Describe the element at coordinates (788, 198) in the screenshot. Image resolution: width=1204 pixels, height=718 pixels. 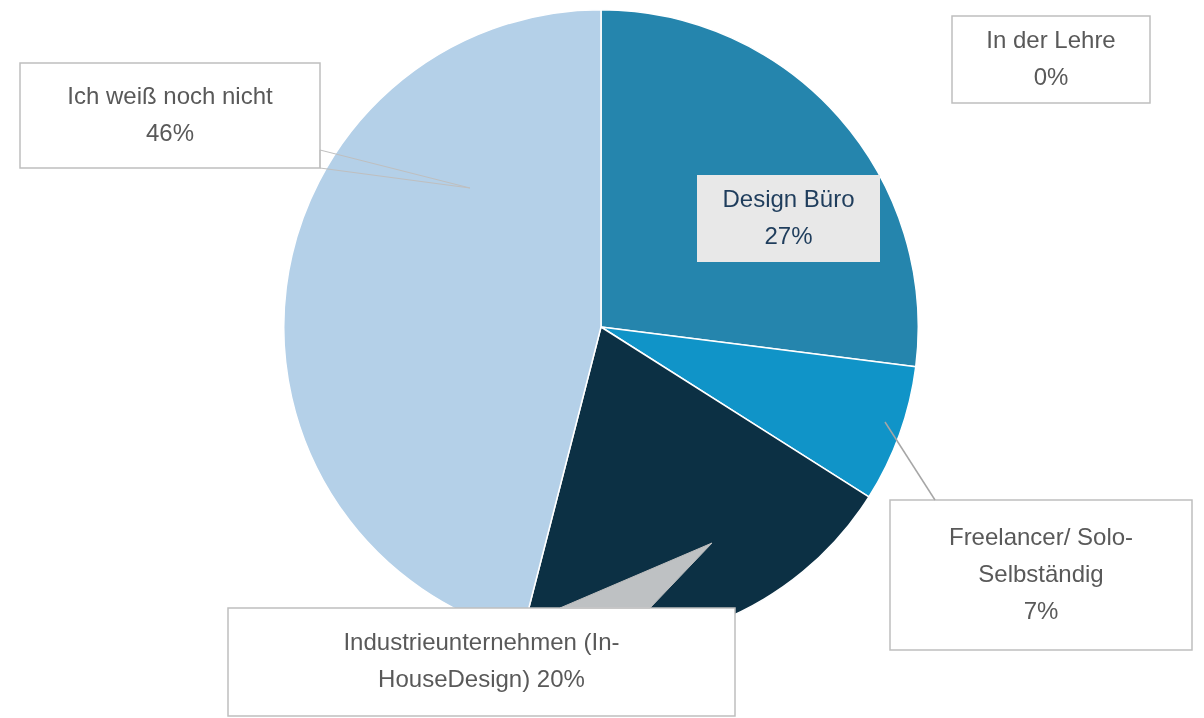
I see `slice-label: Design Büro` at that location.